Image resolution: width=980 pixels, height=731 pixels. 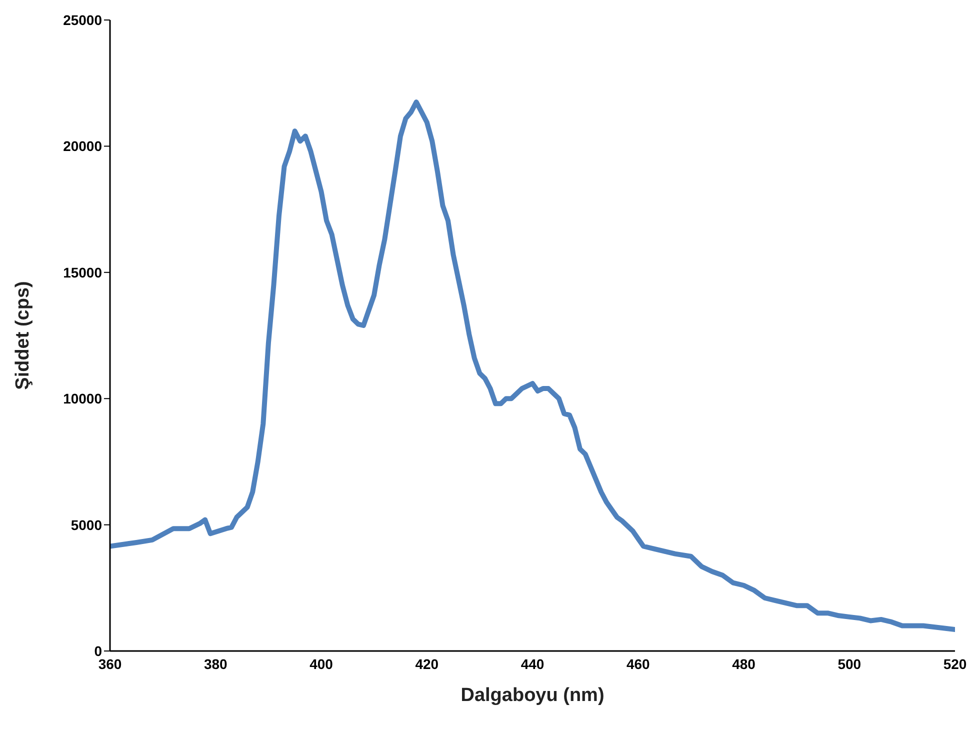 I want to click on y-tick-label: 15000, so click(x=82, y=272).